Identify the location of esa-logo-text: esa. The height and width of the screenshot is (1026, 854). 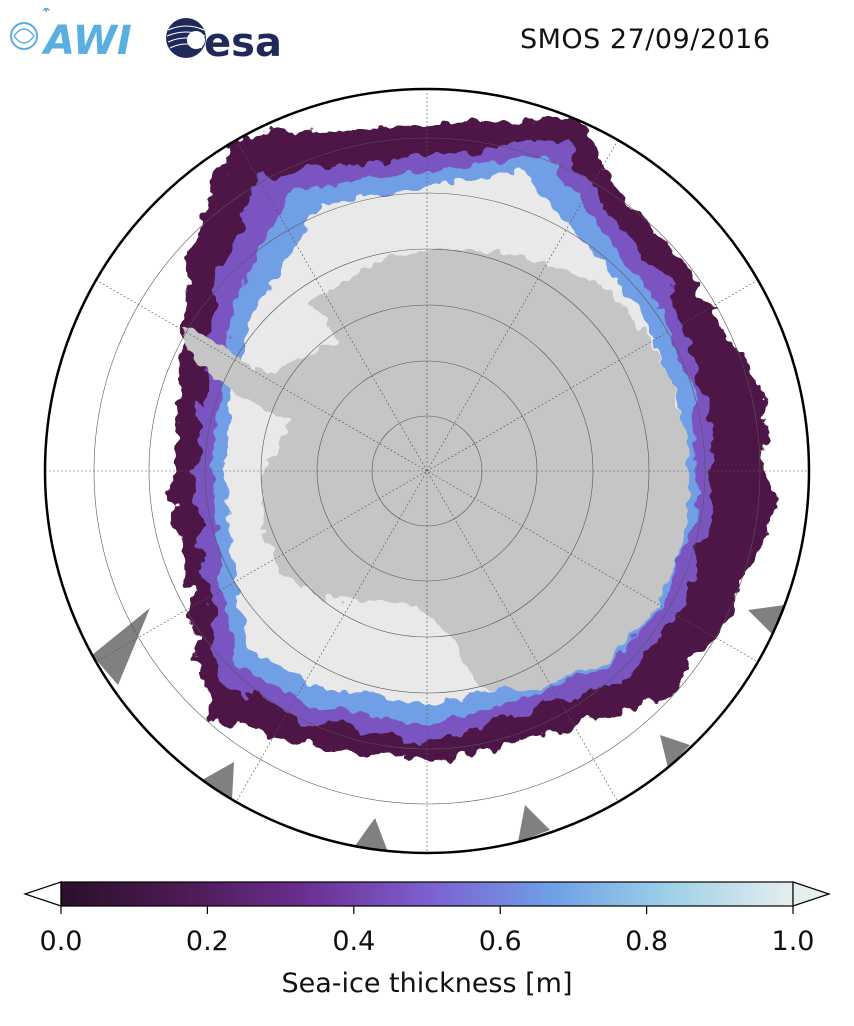
(243, 42).